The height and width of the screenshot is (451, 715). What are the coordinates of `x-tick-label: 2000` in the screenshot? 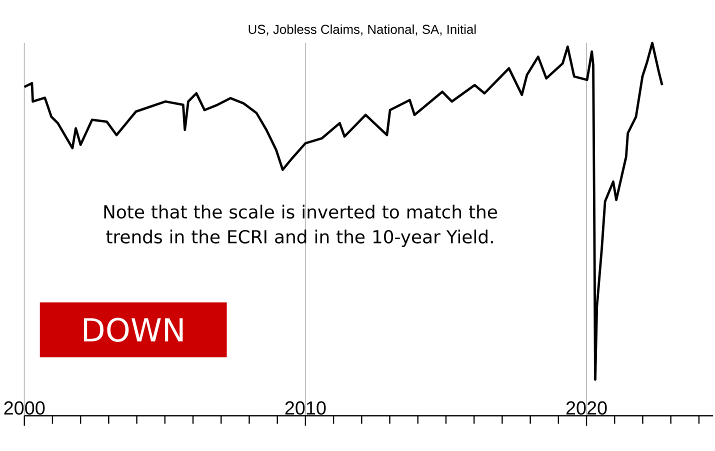 It's located at (24, 408).